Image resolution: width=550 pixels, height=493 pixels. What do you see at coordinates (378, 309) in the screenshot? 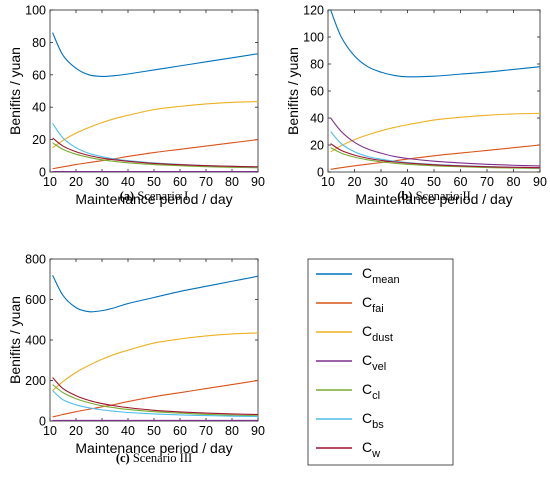
I see `legend-label-sub: fai` at bounding box center [378, 309].